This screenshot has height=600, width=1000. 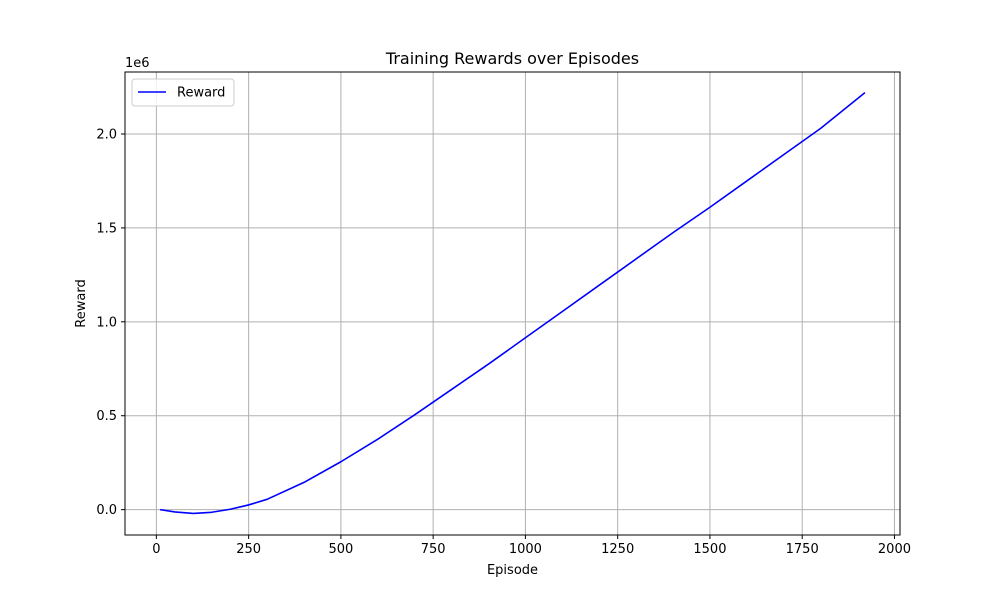 What do you see at coordinates (106, 134) in the screenshot?
I see `y-tick-label: 2.0` at bounding box center [106, 134].